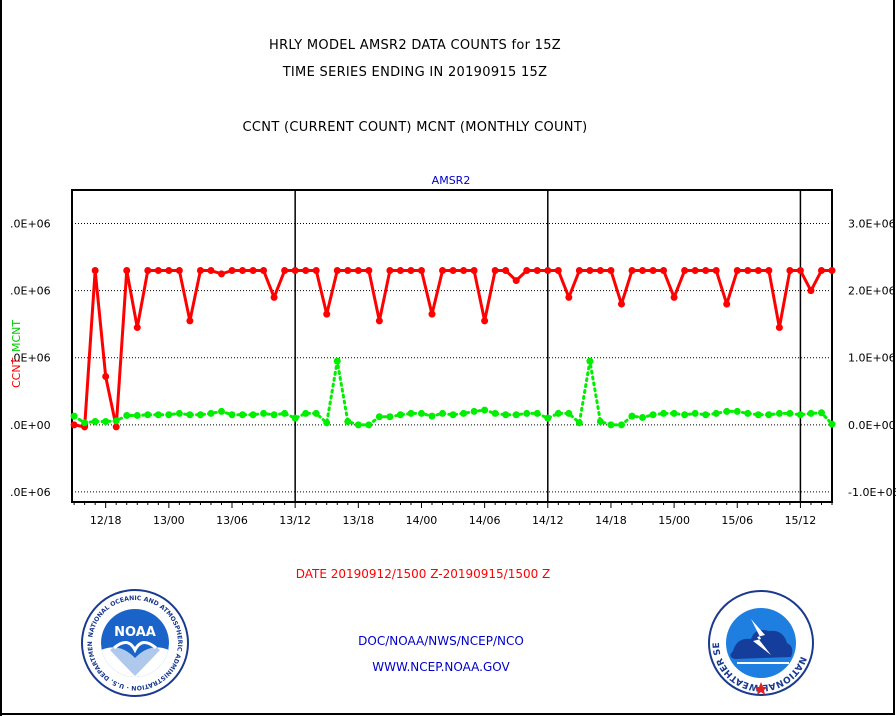  Describe the element at coordinates (453, 393) in the screenshot. I see `series-mcnt` at that location.